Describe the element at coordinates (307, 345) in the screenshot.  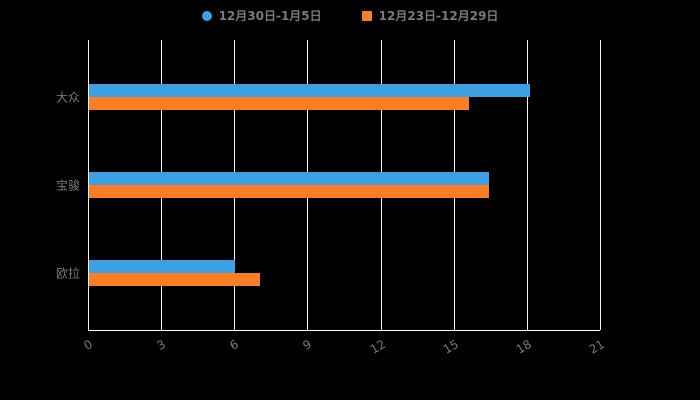
I see `x-axis-tick-label: 9` at that location.